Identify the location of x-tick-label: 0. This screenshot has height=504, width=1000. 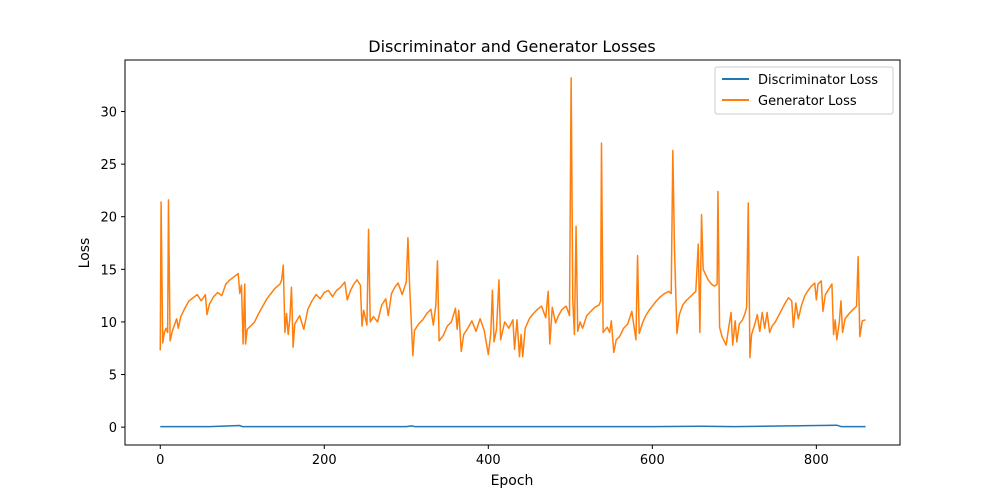
(160, 460).